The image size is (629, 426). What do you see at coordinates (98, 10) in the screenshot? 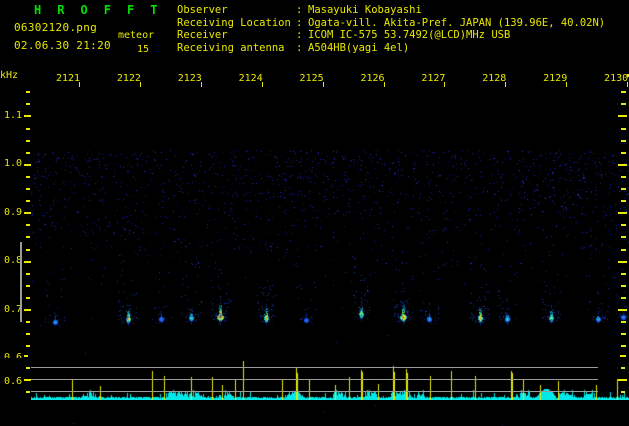
I see `app-title: H R O F F T` at bounding box center [98, 10].